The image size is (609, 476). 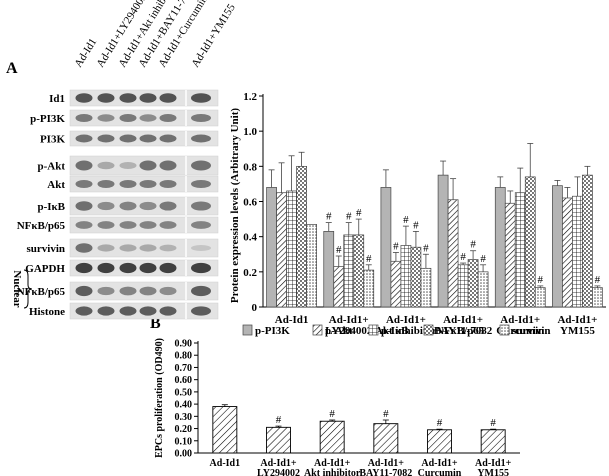 What do you see at coordinates (504, 330) in the screenshot?
I see `legend-swatch` at bounding box center [504, 330].